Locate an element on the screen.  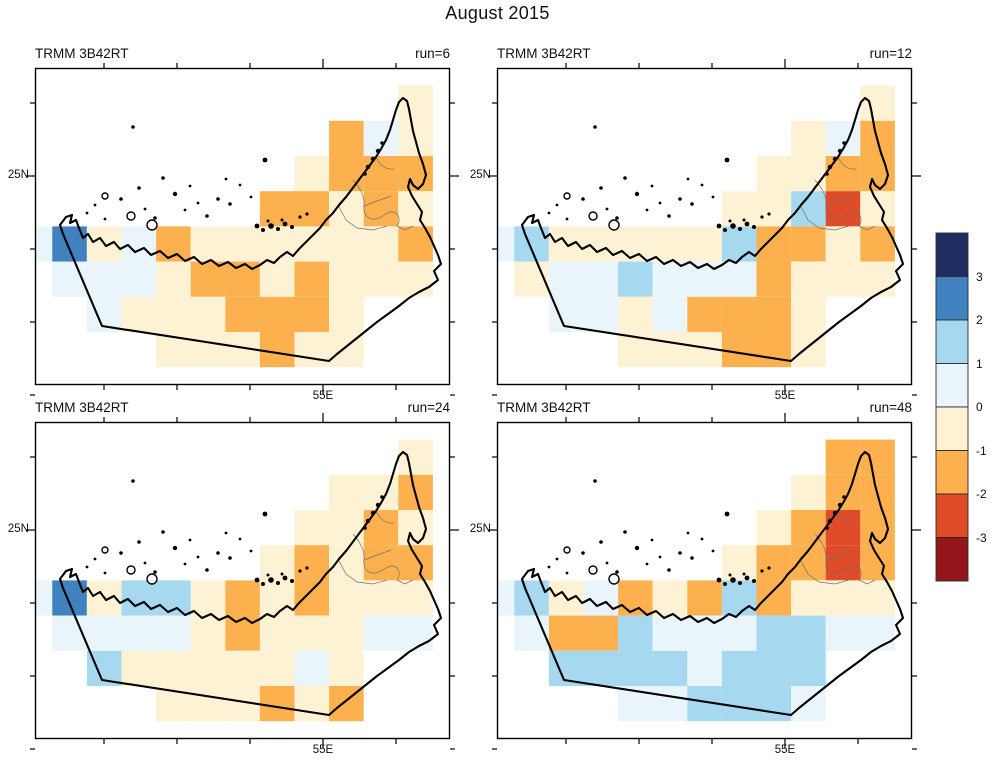
panel-run-label: run=48 is located at coordinates (890, 407).